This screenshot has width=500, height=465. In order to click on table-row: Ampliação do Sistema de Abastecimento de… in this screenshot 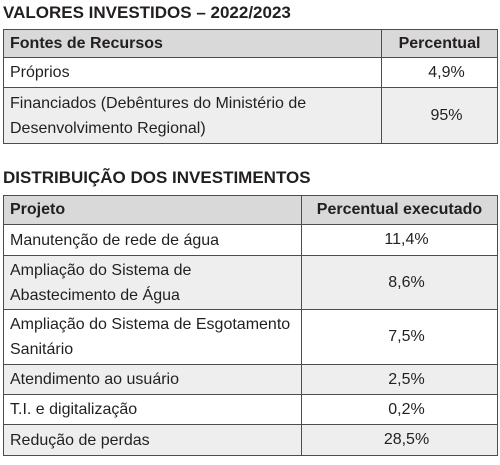, I will do `click(250, 282)`.